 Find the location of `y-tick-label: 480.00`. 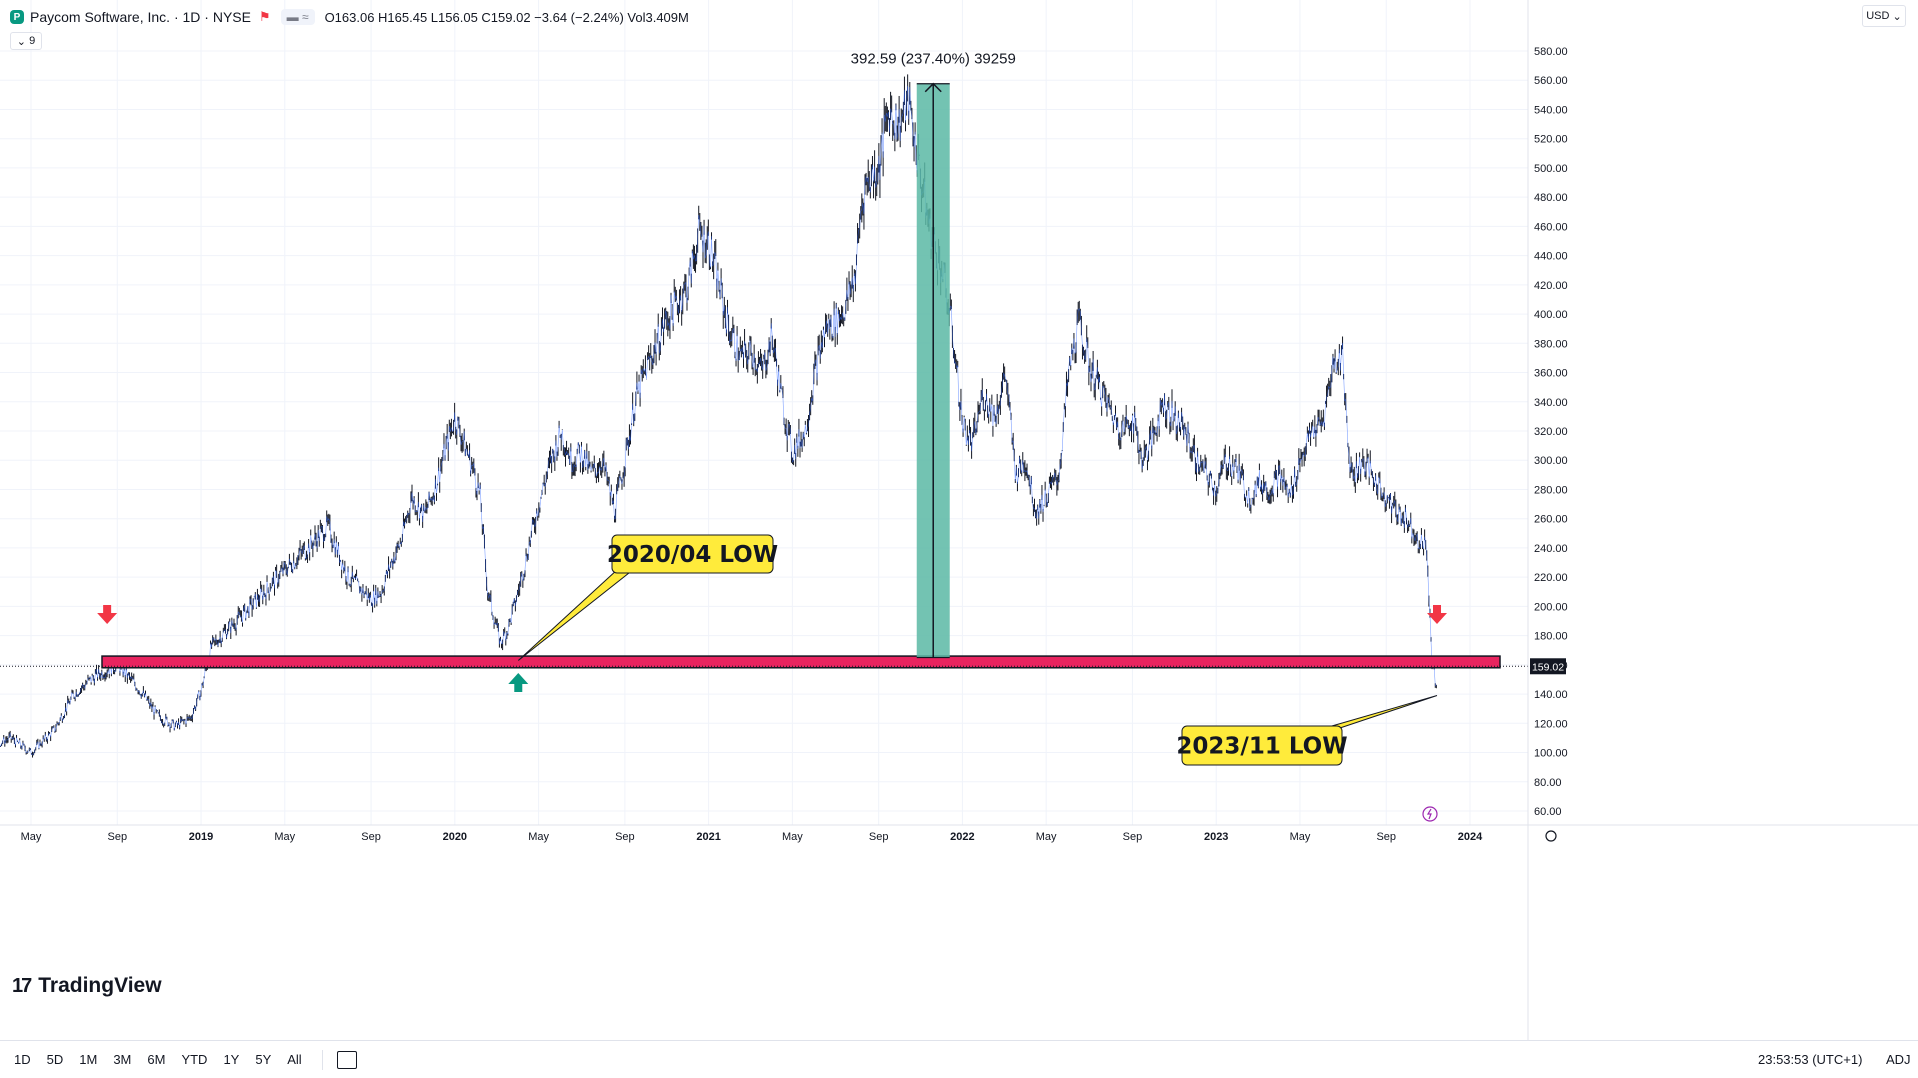

y-tick-label: 480.00 is located at coordinates (1551, 198).